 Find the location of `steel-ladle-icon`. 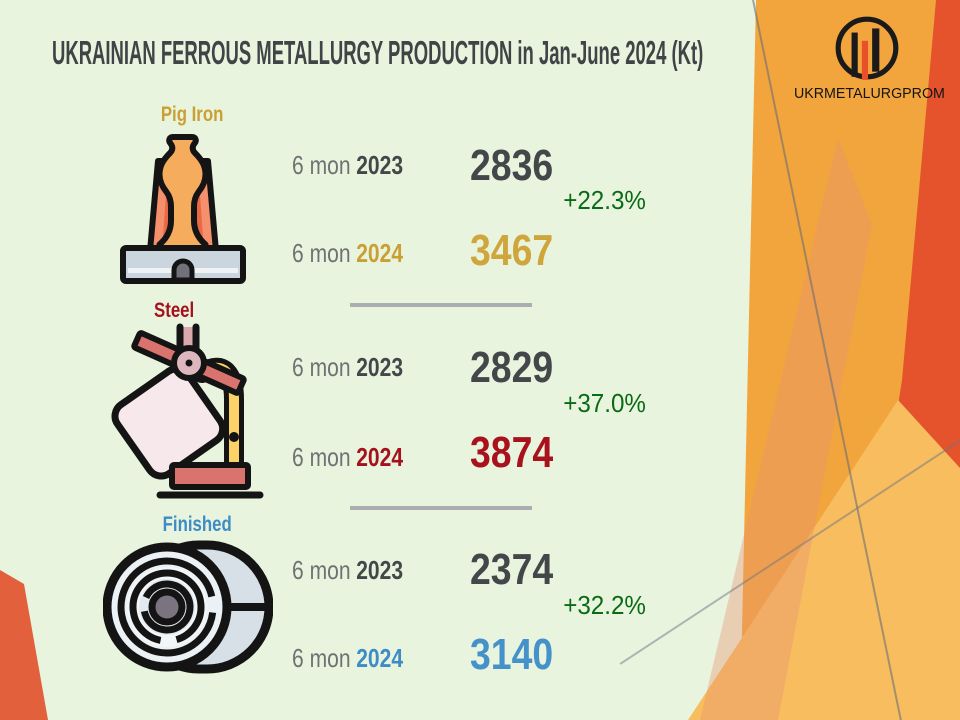

steel-ladle-icon is located at coordinates (187, 411).